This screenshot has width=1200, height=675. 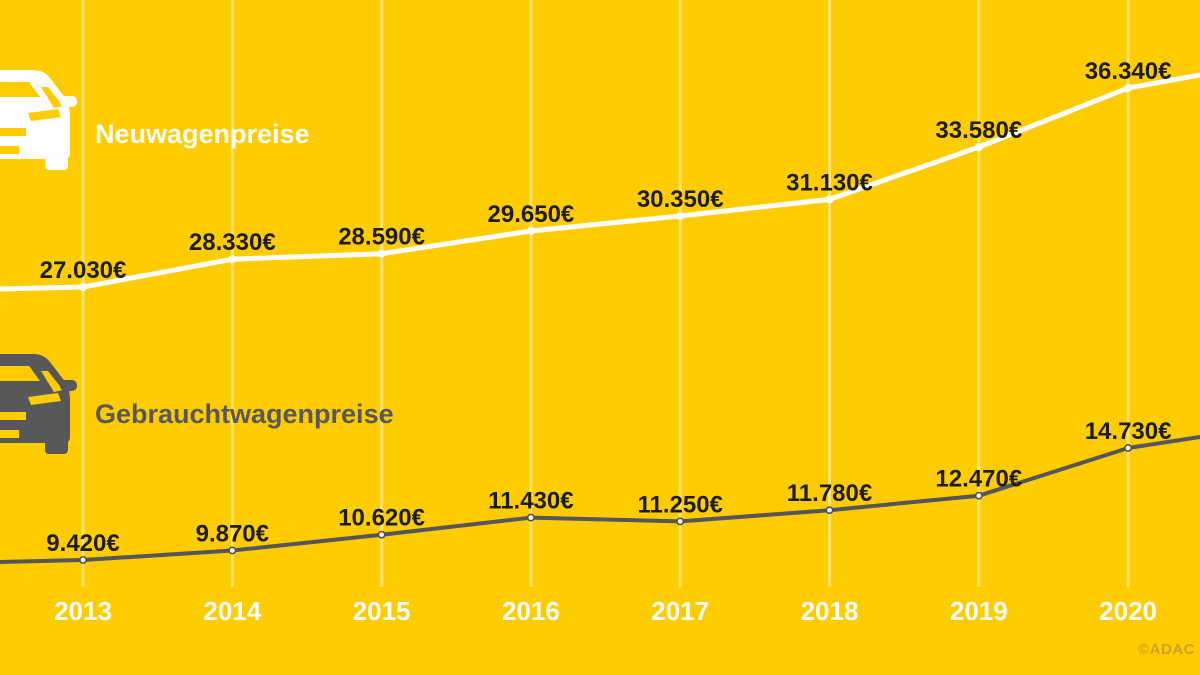 What do you see at coordinates (829, 182) in the screenshot?
I see `price-value-label: 31.130€` at bounding box center [829, 182].